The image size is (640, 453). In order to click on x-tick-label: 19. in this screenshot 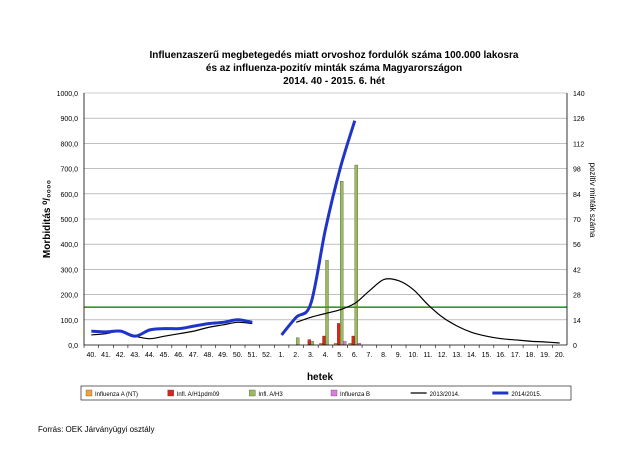, I will do `click(545, 355)`.